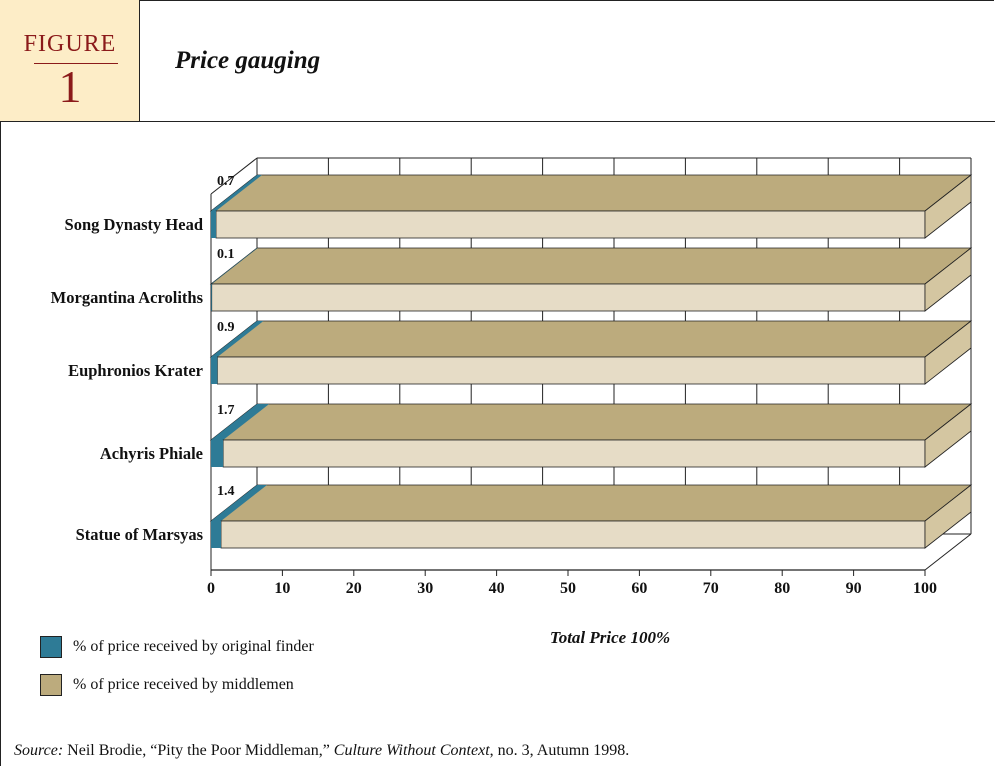 This screenshot has height=767, width=995. What do you see at coordinates (51, 685) in the screenshot?
I see `legend-swatch-middlemen` at bounding box center [51, 685].